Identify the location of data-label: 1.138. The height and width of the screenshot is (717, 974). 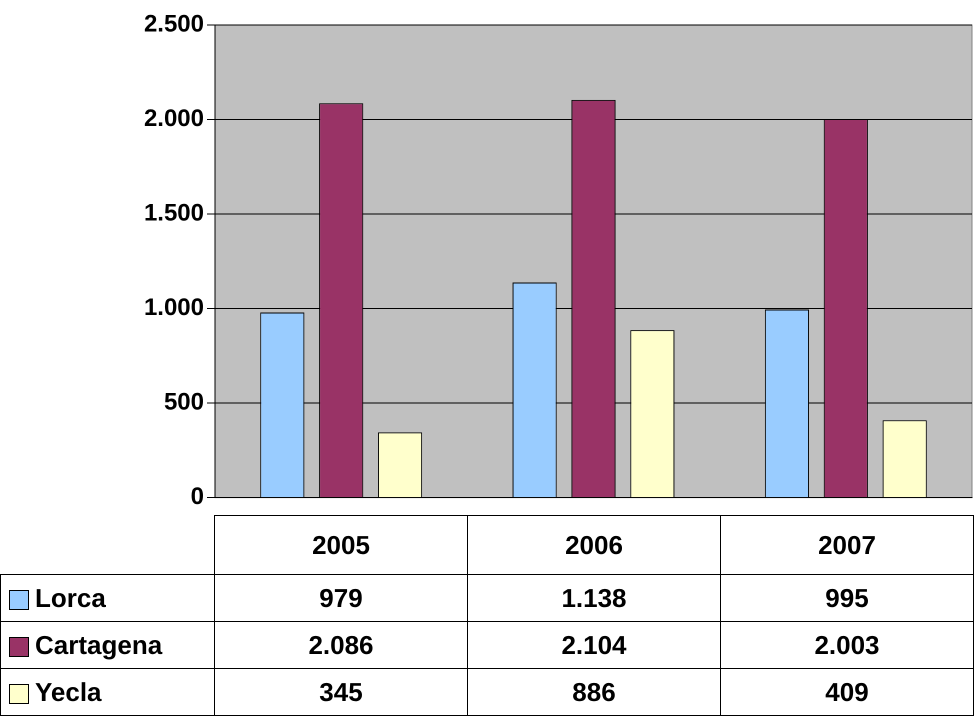
(594, 598).